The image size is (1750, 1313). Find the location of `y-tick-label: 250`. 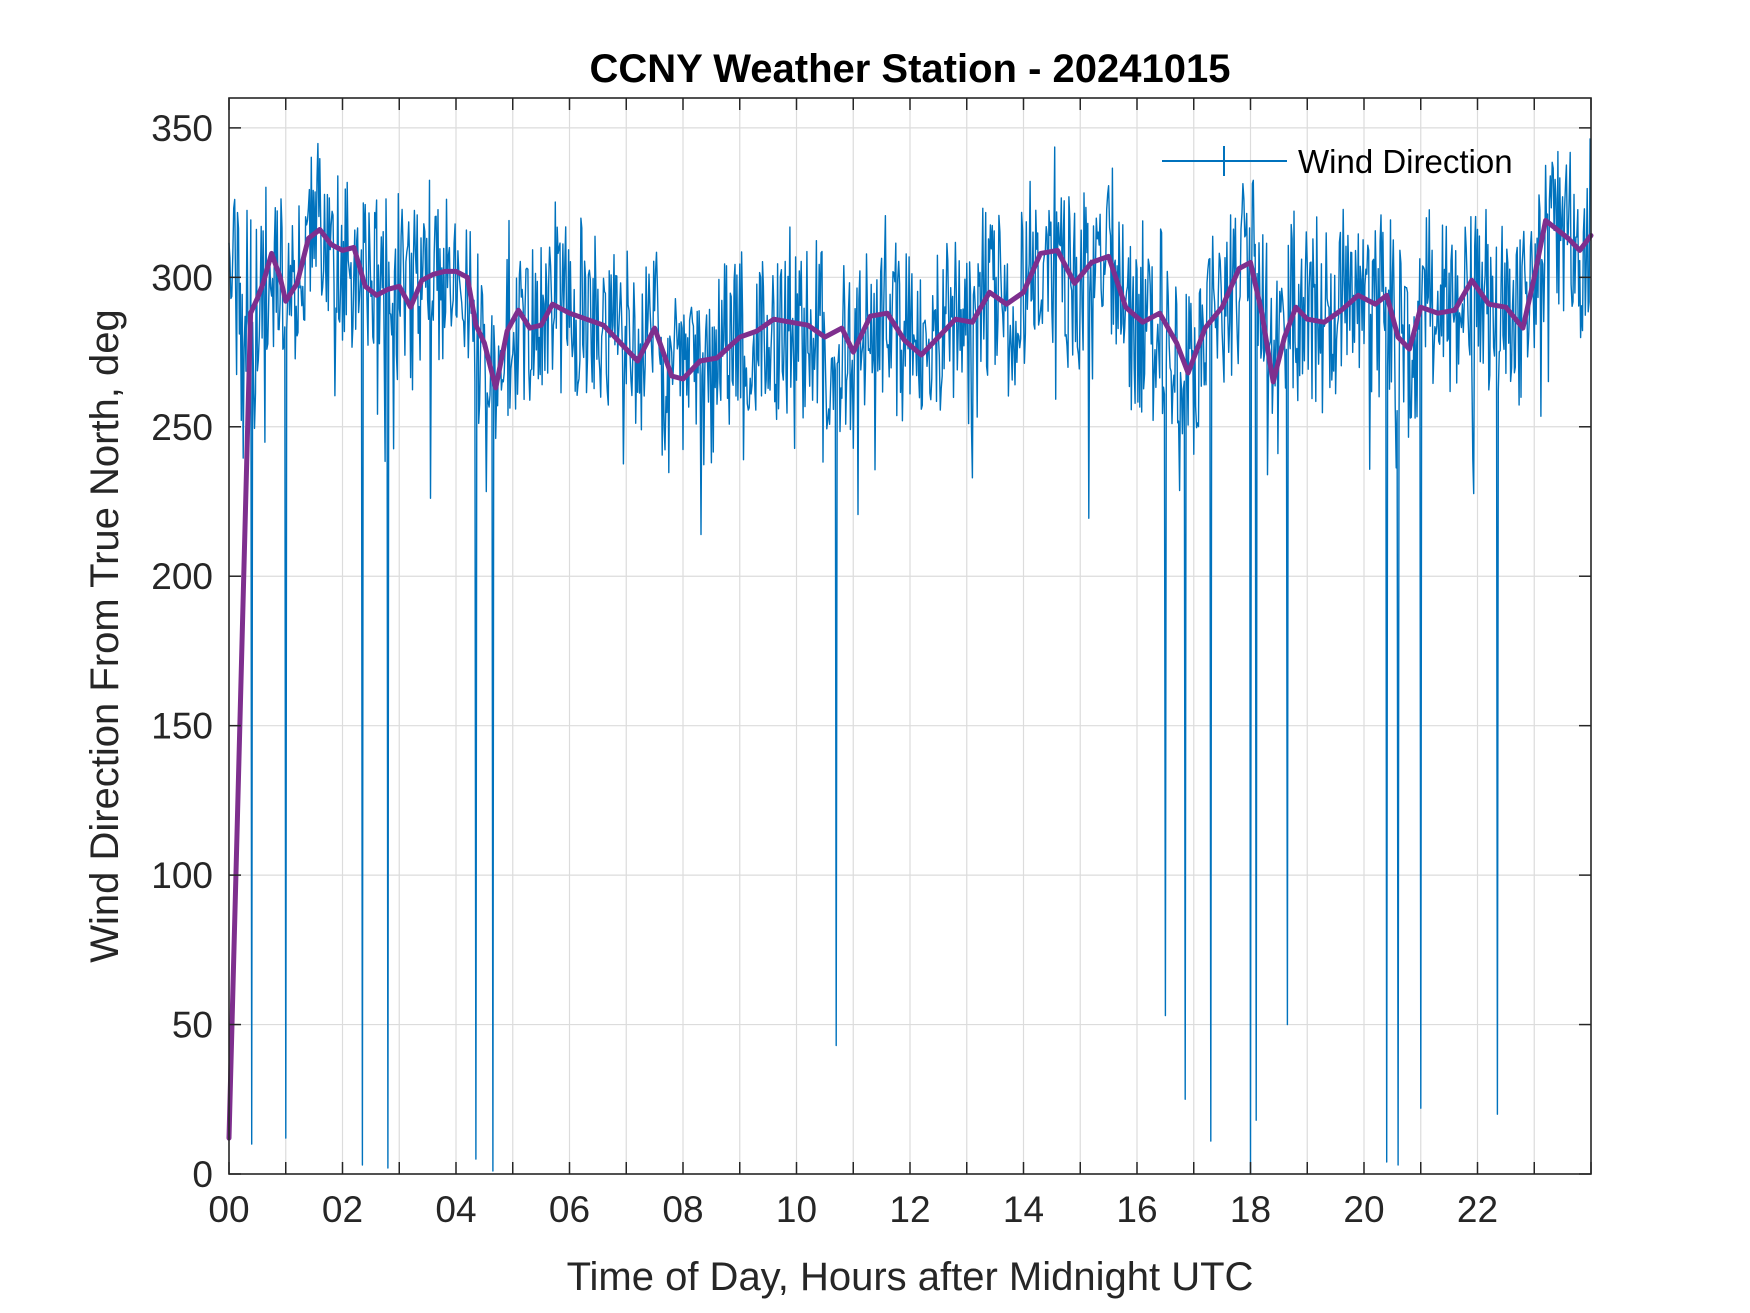

y-tick-label: 250 is located at coordinates (182, 427).